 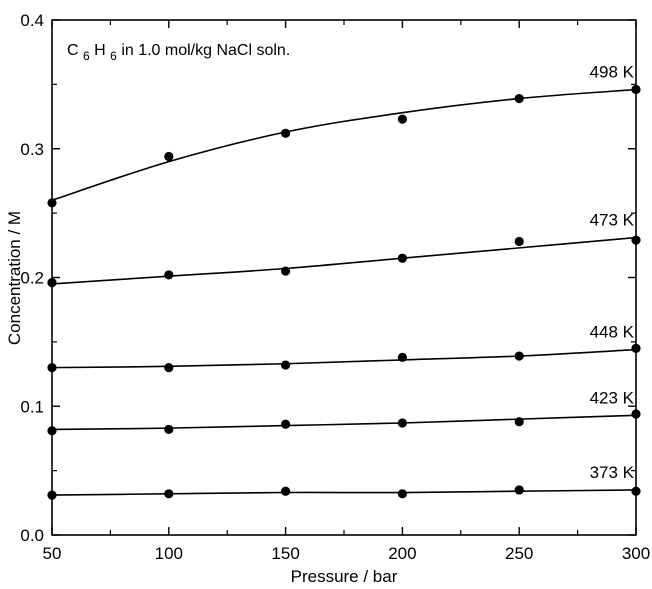 What do you see at coordinates (519, 553) in the screenshot?
I see `x-tick-label-250: 250` at bounding box center [519, 553].